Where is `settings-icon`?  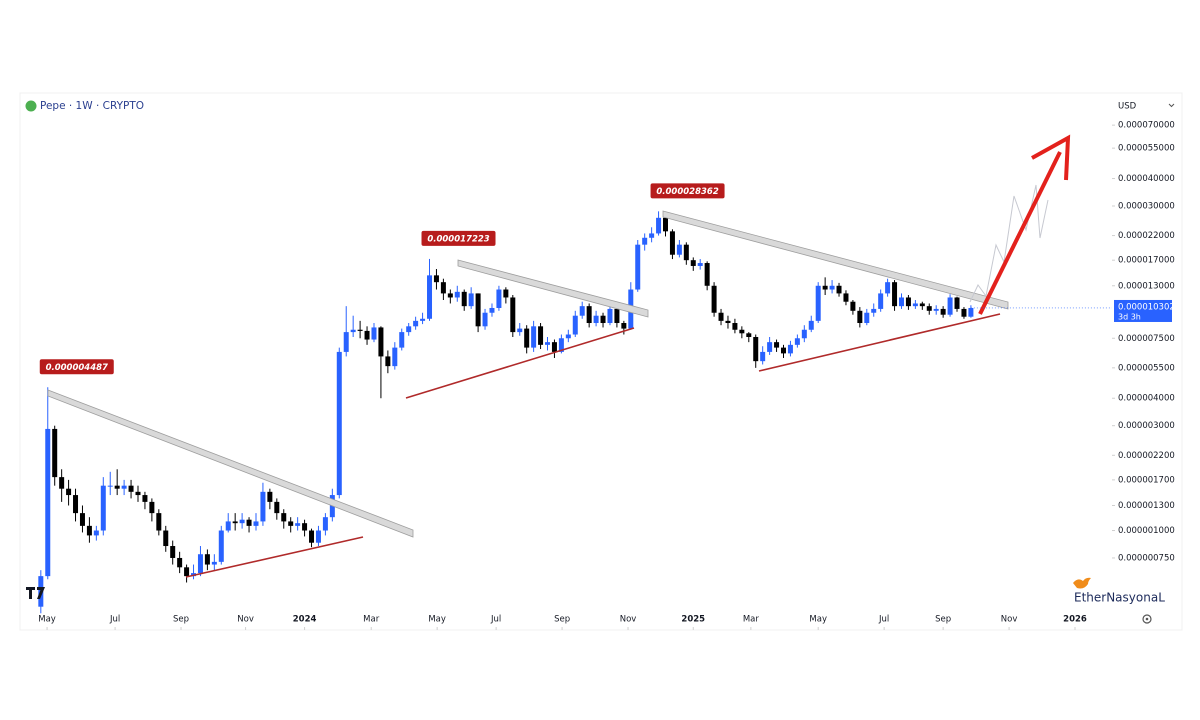 settings-icon is located at coordinates (1147, 619).